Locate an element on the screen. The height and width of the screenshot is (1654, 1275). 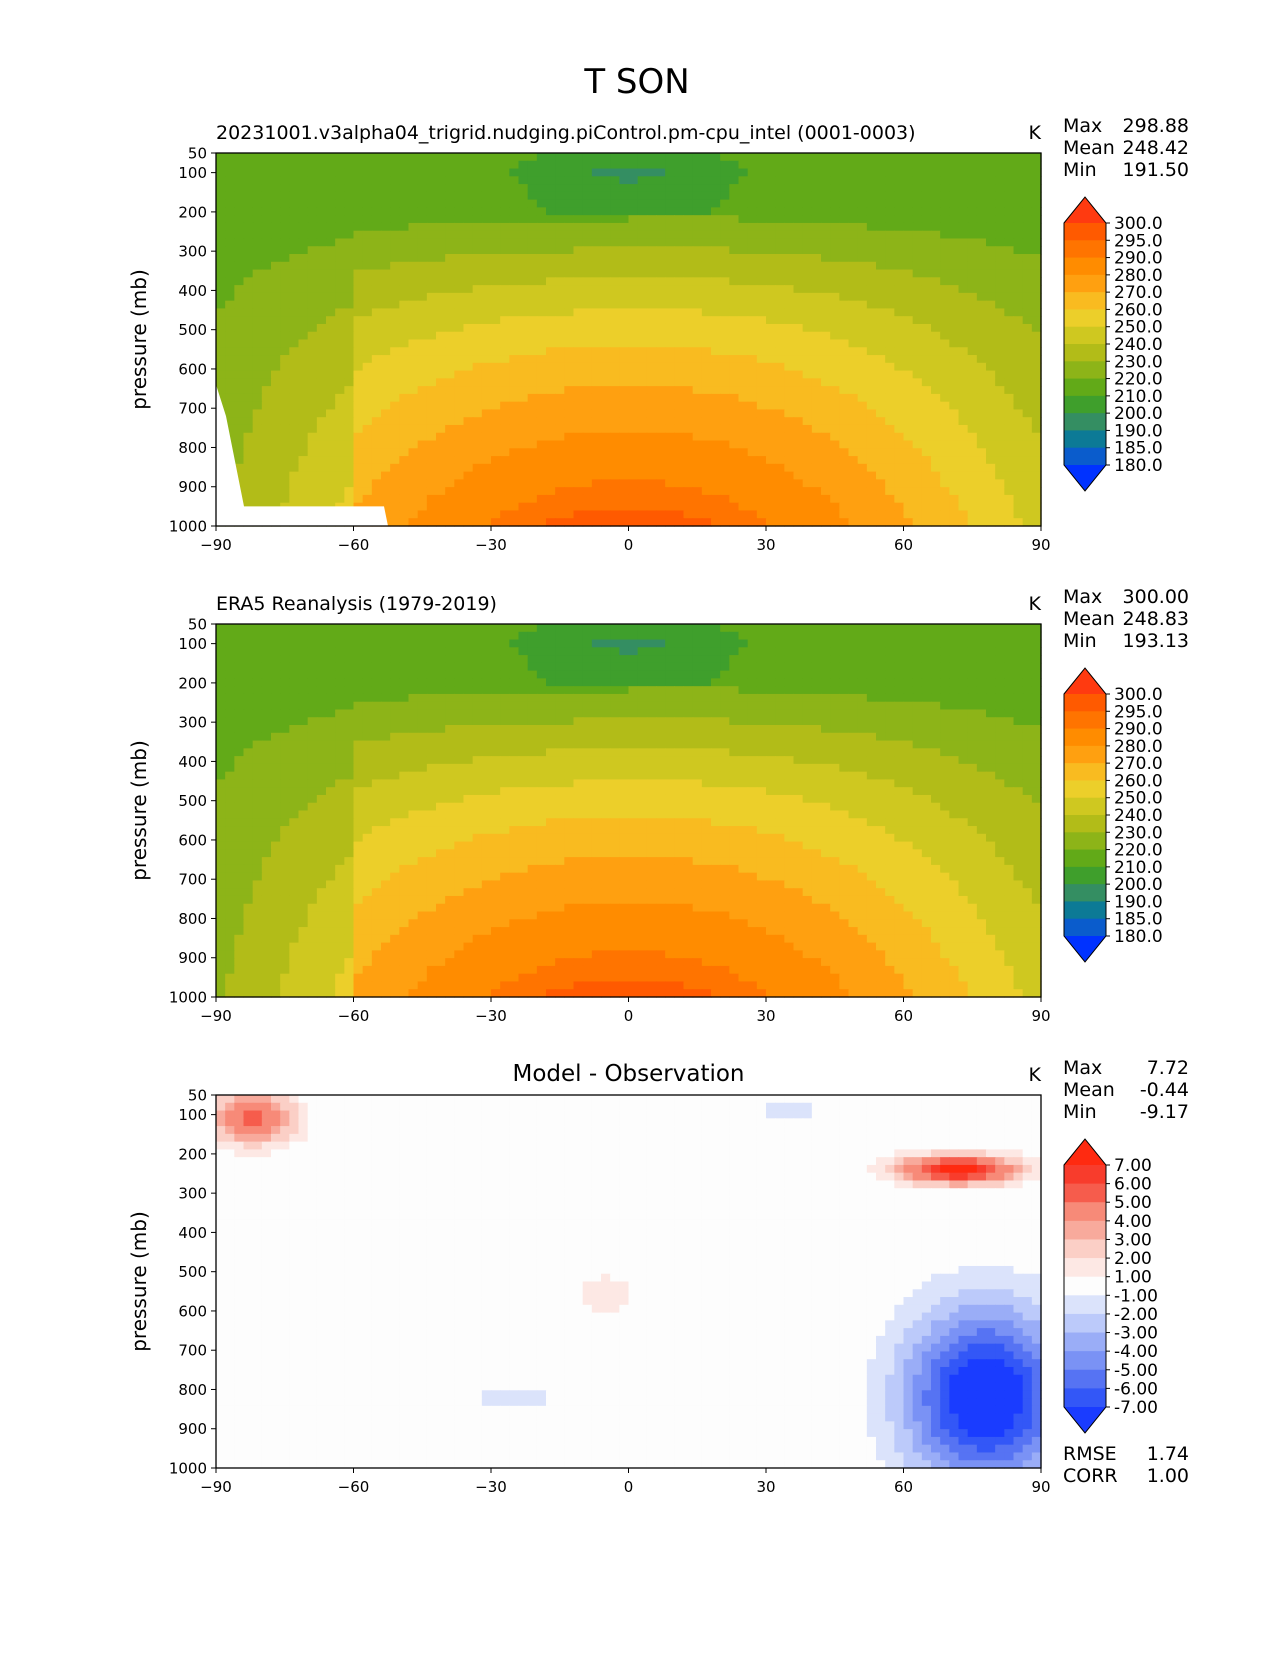
y-tick-label: 900 is located at coordinates (192, 487).